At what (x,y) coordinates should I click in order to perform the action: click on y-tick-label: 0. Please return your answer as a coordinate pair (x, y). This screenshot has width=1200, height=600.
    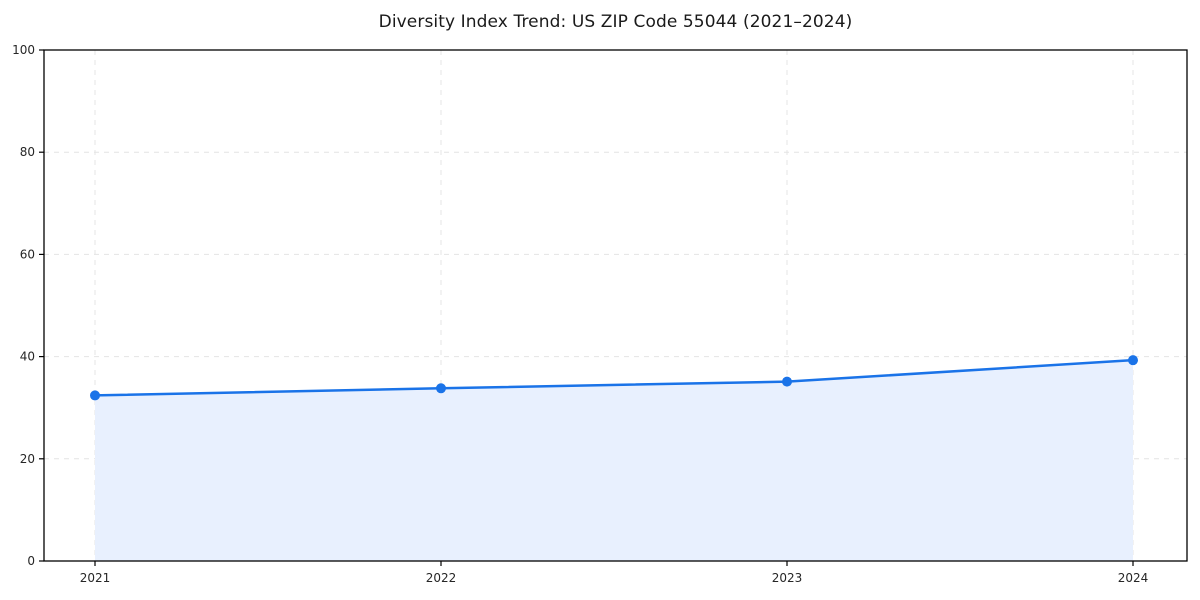
    Looking at the image, I should click on (31, 561).